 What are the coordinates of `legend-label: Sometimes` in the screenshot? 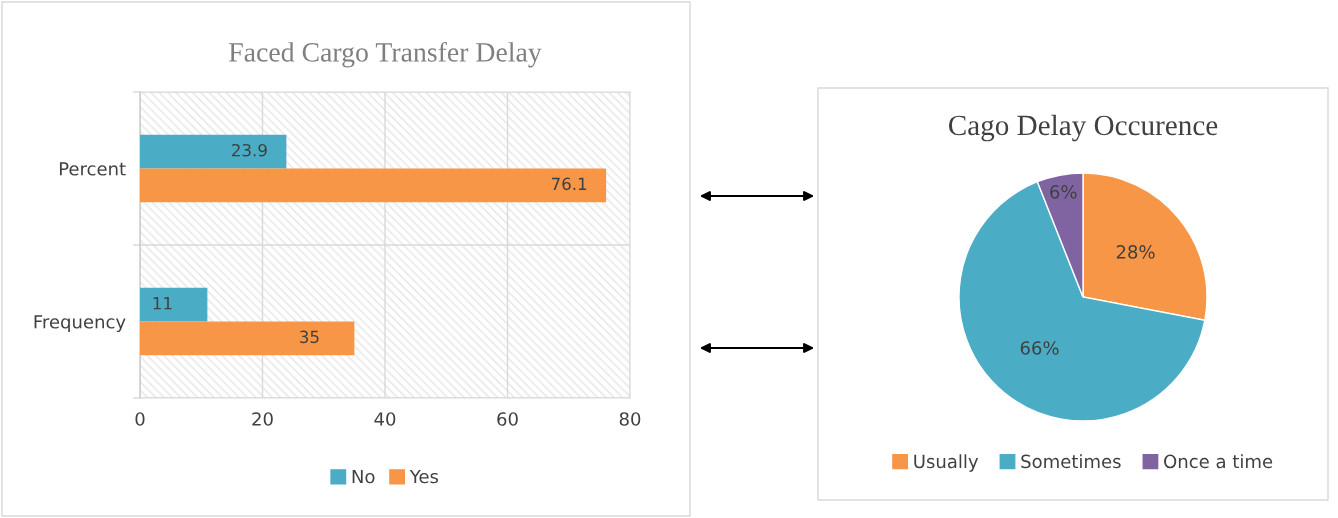 It's located at (1071, 461).